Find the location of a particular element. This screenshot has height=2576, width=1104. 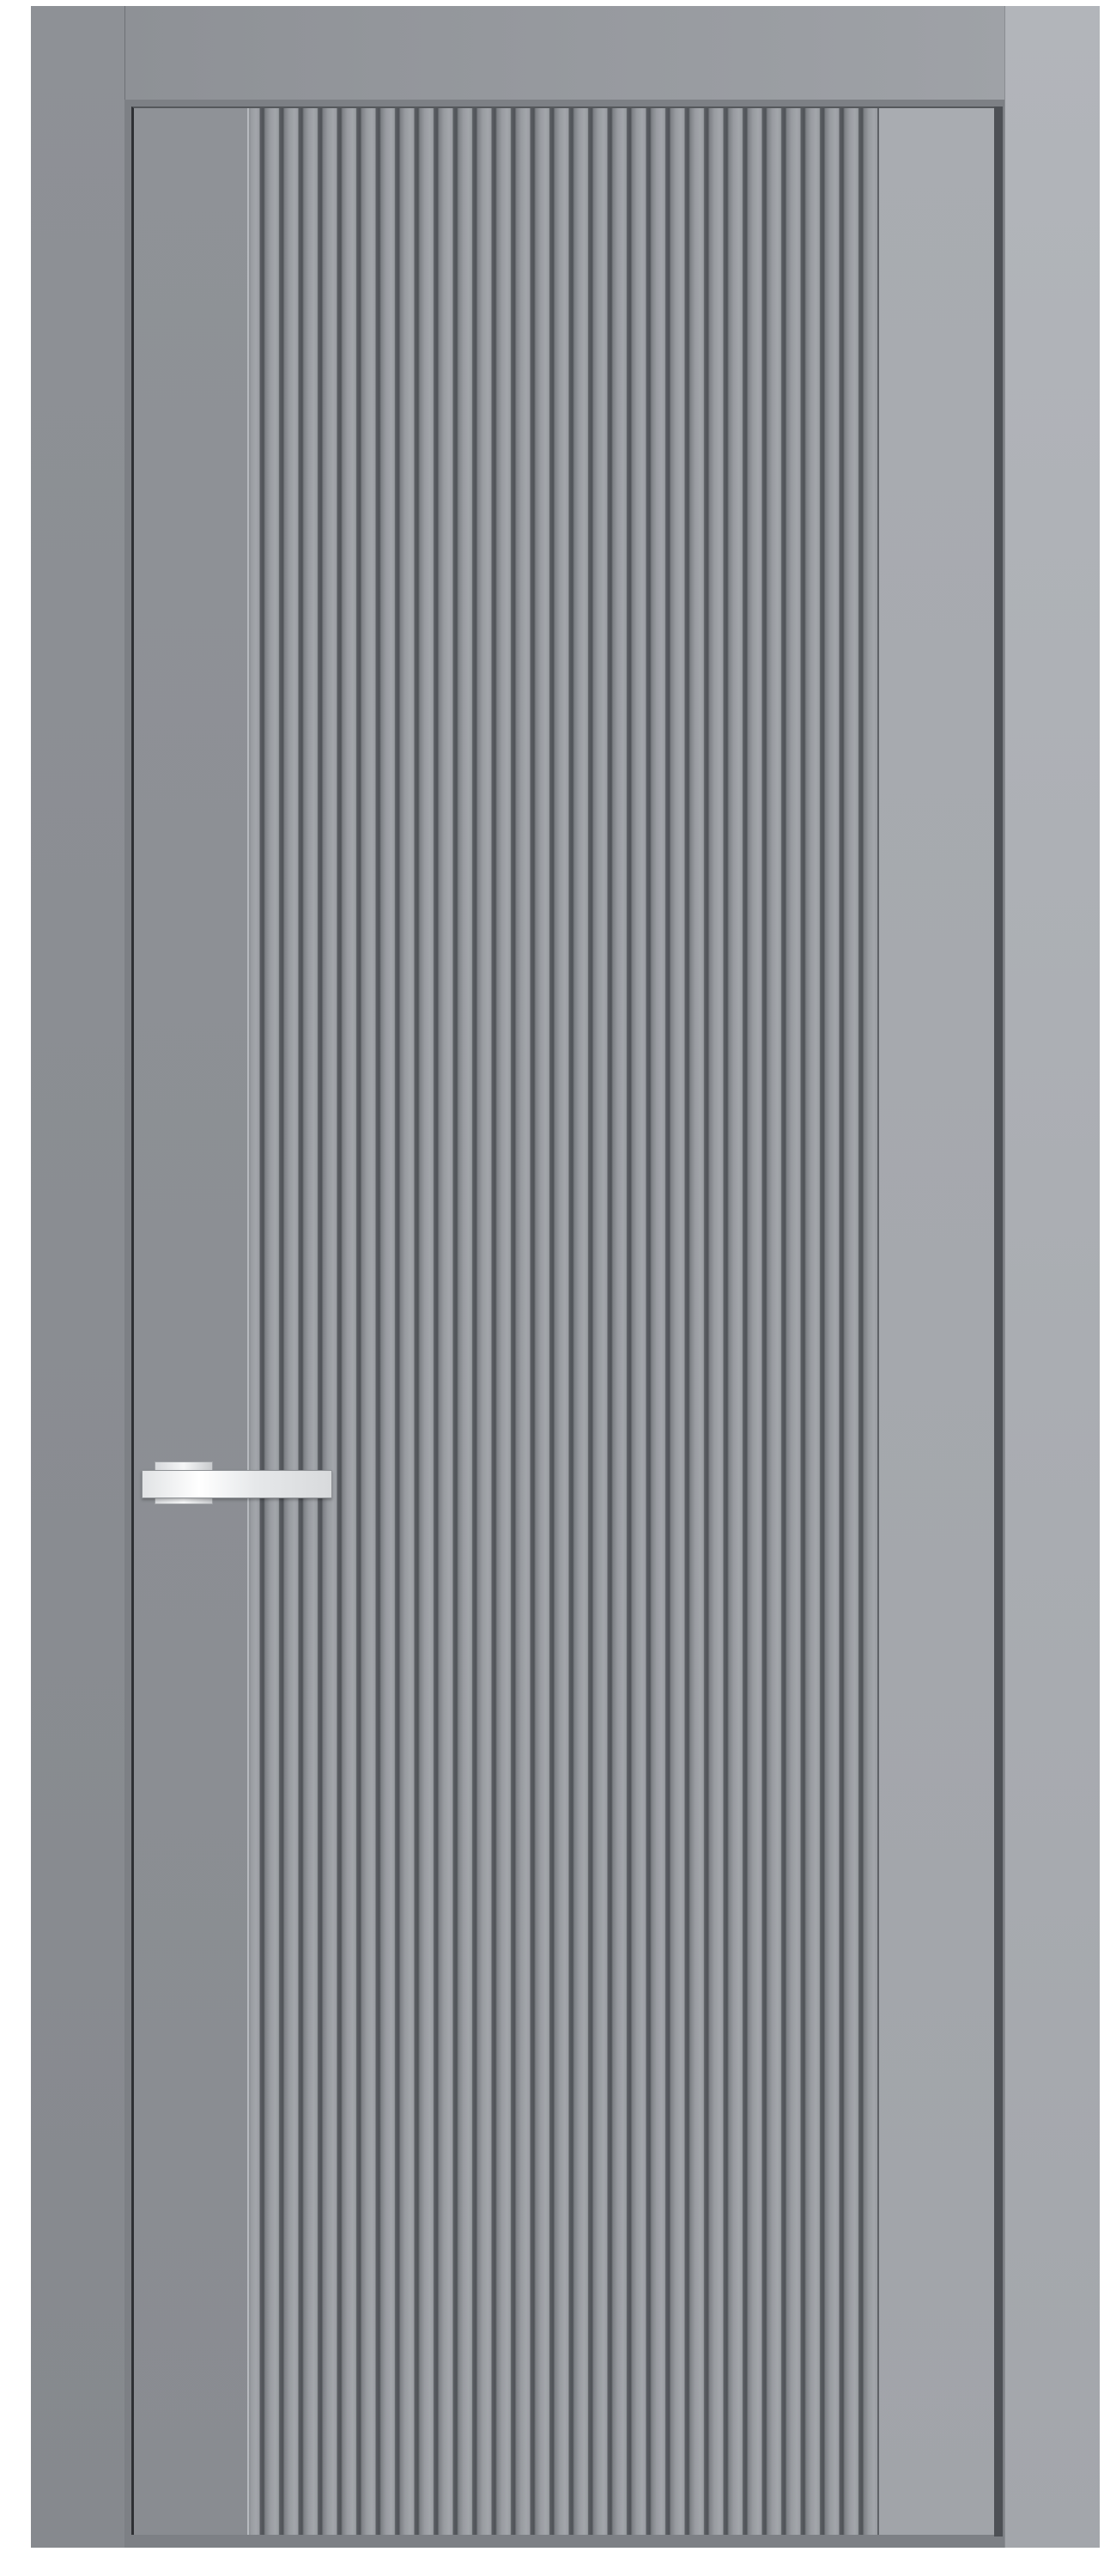

door-right-stile is located at coordinates (936, 1321).